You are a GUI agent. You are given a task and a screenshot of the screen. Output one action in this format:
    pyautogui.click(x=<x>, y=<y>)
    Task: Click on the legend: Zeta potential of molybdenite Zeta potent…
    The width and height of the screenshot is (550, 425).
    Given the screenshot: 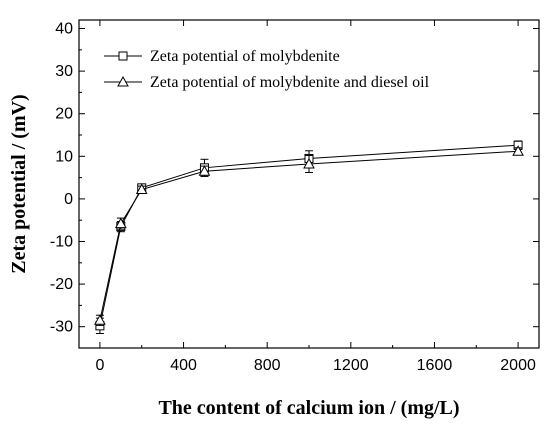 What is the action you would take?
    pyautogui.click(x=267, y=69)
    